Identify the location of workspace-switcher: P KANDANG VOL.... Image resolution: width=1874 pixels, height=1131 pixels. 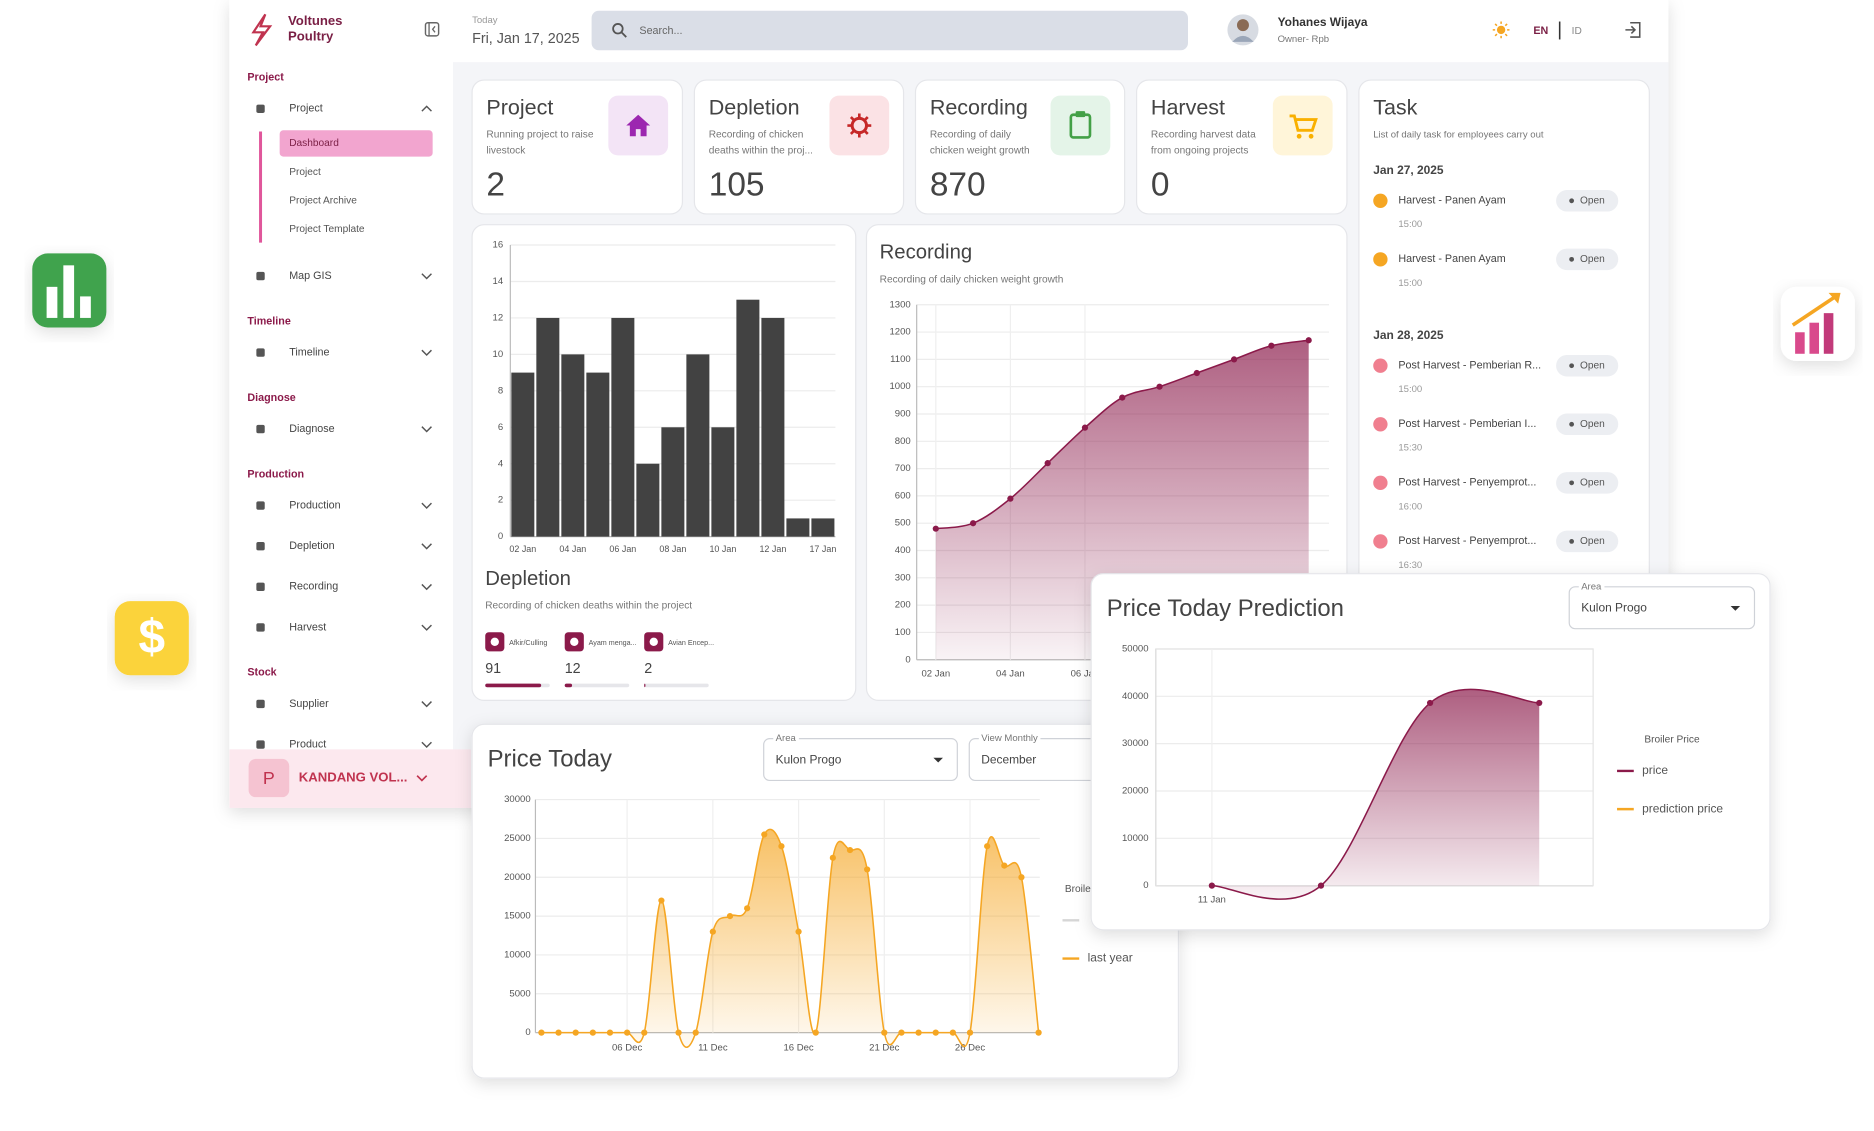
(350, 778).